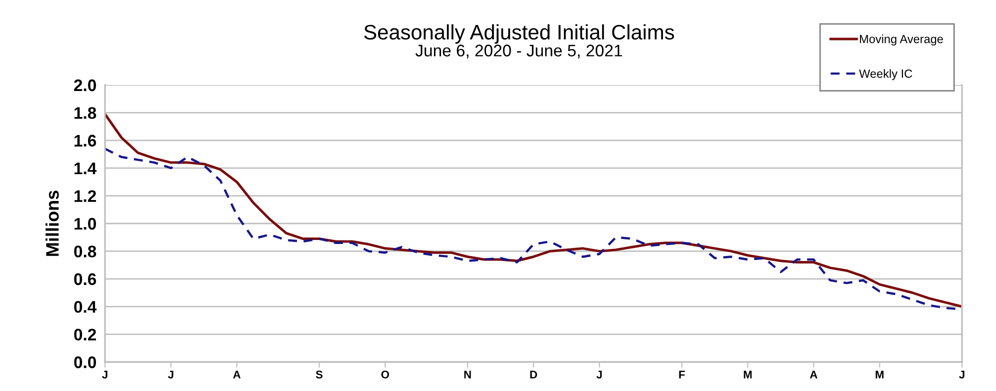 The height and width of the screenshot is (391, 996). I want to click on y-tick-label: 0.0, so click(85, 362).